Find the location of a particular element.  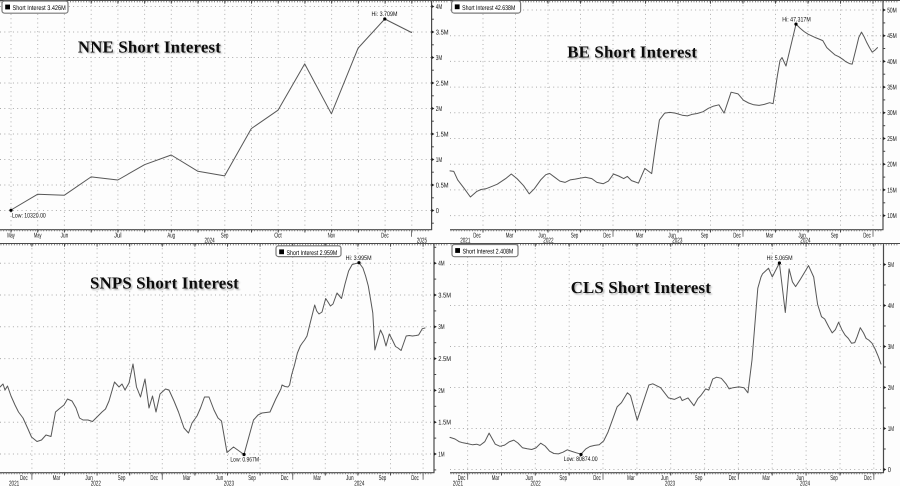

svg-text: 10M is located at coordinates (892, 216).